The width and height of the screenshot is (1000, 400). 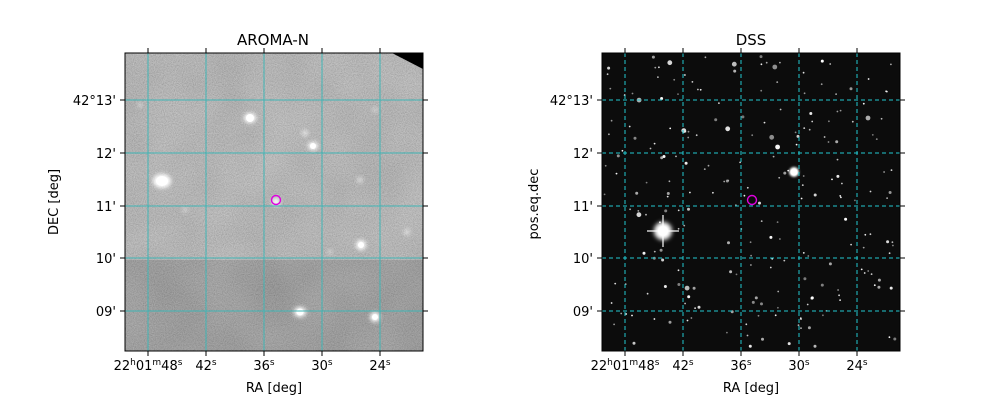 I want to click on dss-ra-tick-label: 36s, so click(x=741, y=366).